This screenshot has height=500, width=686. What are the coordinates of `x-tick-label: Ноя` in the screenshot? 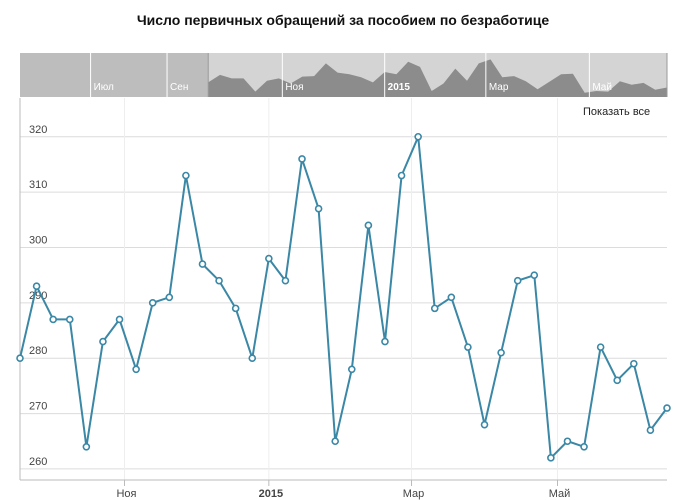 It's located at (126, 494).